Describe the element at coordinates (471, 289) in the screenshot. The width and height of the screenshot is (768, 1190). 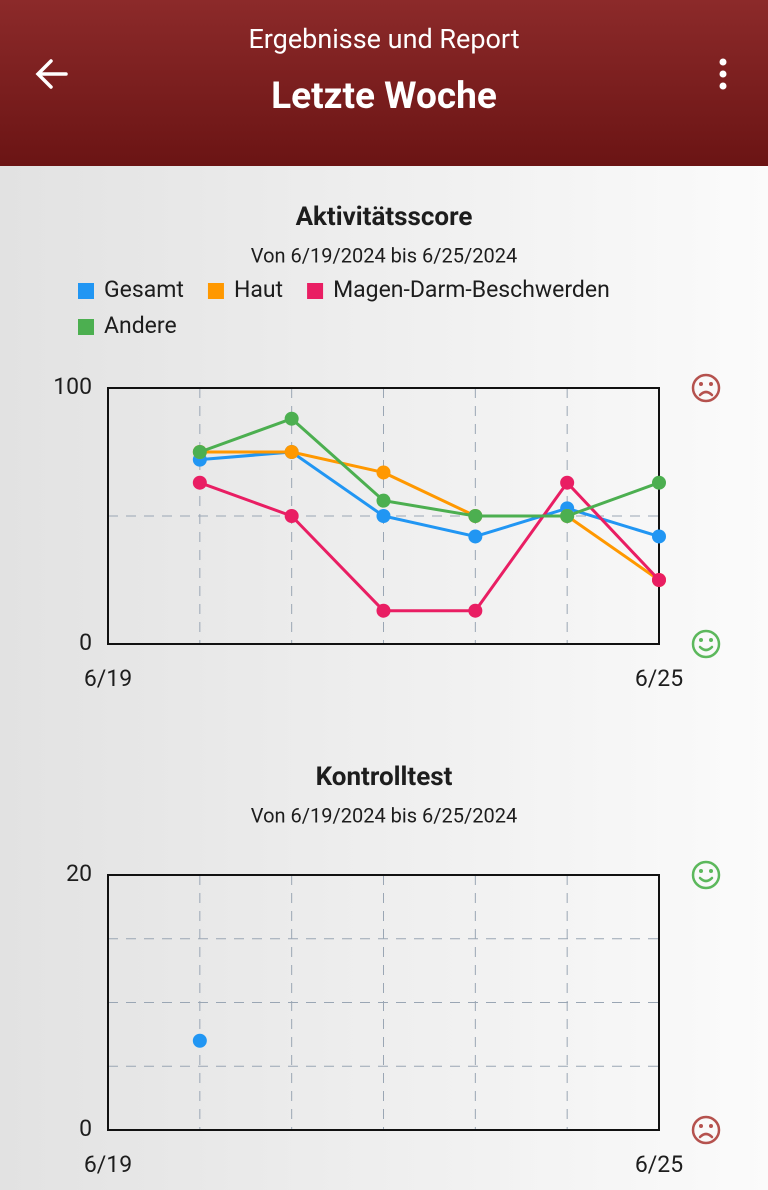
I see `legend-label: Magen-Darm-Beschwerden` at that location.